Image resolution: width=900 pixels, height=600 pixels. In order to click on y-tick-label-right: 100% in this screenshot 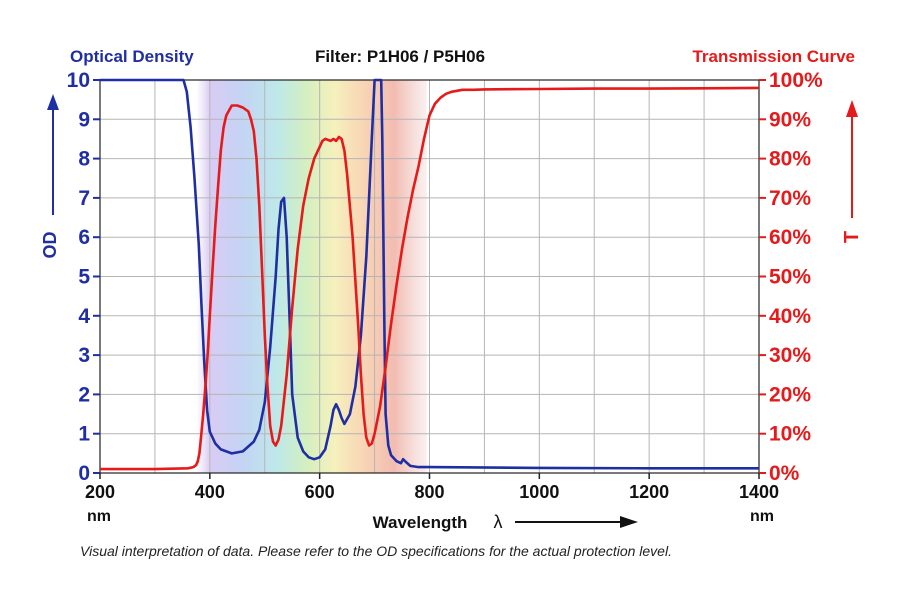, I will do `click(796, 80)`.